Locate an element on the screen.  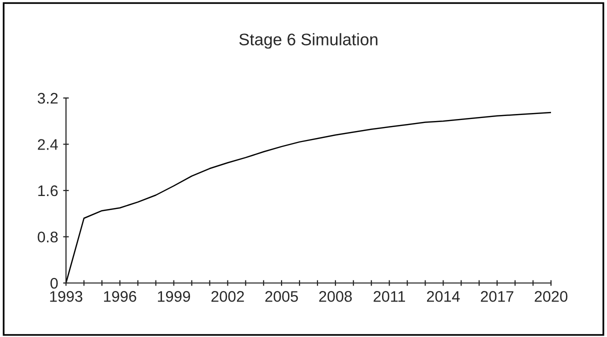
x-tick-label: 2011 is located at coordinates (390, 296).